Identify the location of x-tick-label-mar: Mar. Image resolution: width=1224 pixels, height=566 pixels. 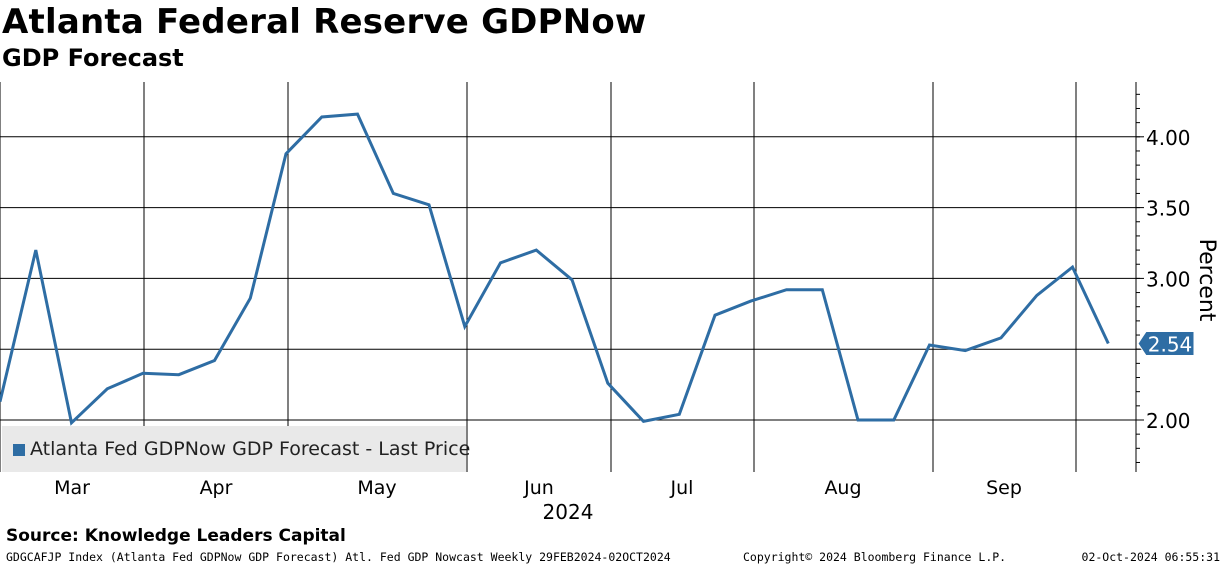
(72, 488).